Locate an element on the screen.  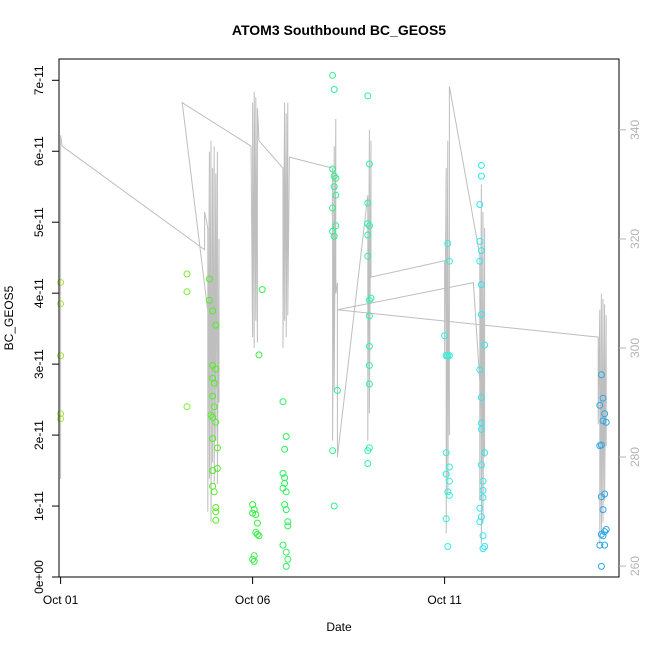
y2-tick-label: 300 is located at coordinates (635, 348).